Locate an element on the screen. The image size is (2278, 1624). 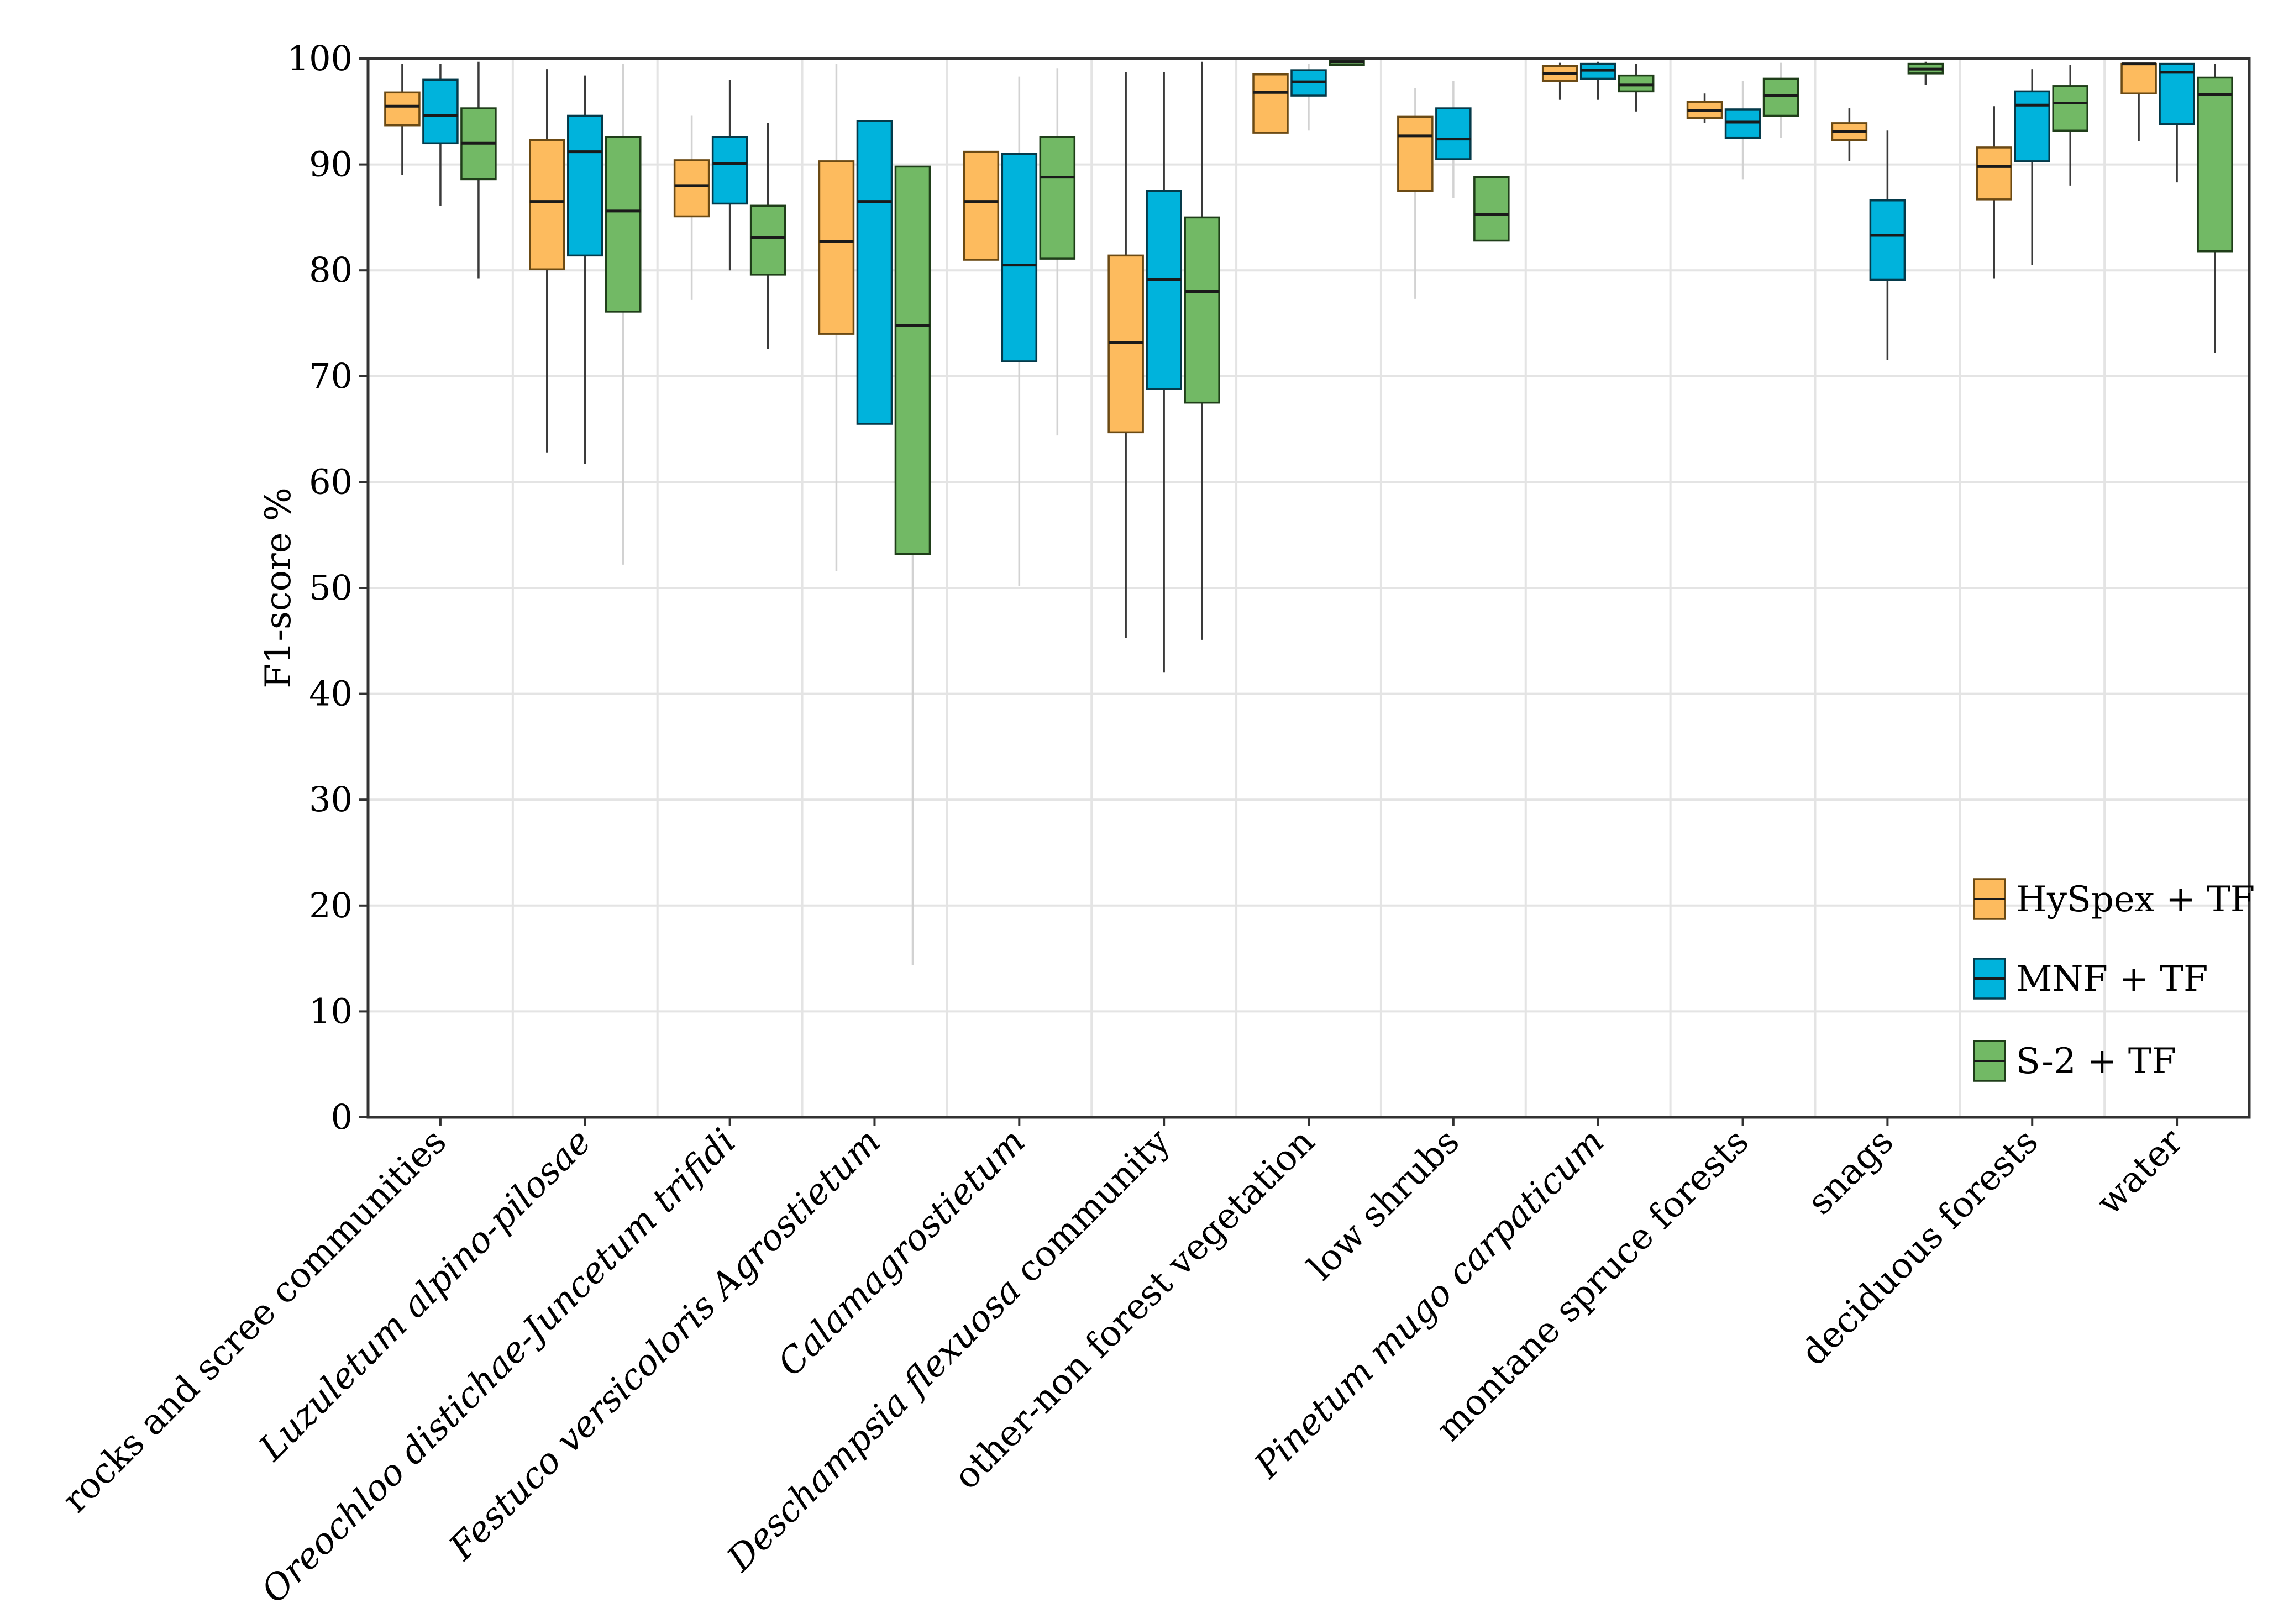
x-tick-label: snags is located at coordinates (1851, 1172).